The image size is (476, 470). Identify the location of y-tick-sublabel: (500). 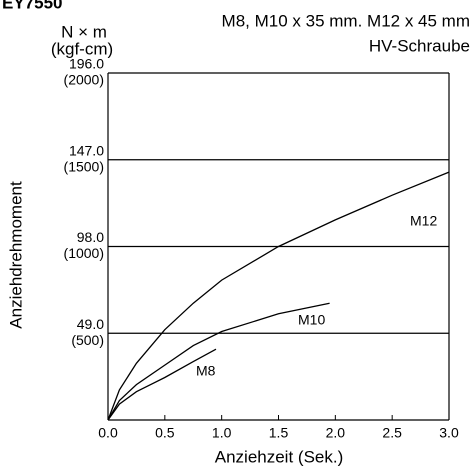
(87, 340).